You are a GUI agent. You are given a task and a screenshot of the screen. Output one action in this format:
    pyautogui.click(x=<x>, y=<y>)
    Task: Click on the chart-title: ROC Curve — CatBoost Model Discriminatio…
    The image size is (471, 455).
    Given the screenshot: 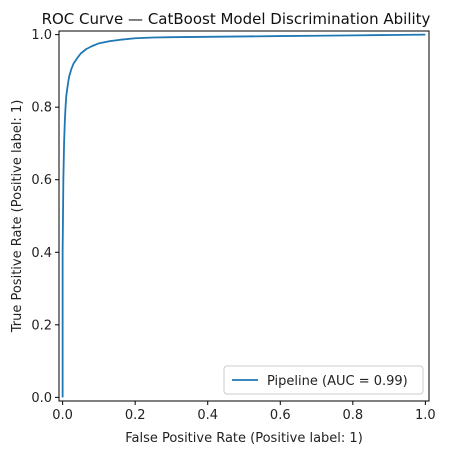 What is the action you would take?
    pyautogui.click(x=236, y=19)
    